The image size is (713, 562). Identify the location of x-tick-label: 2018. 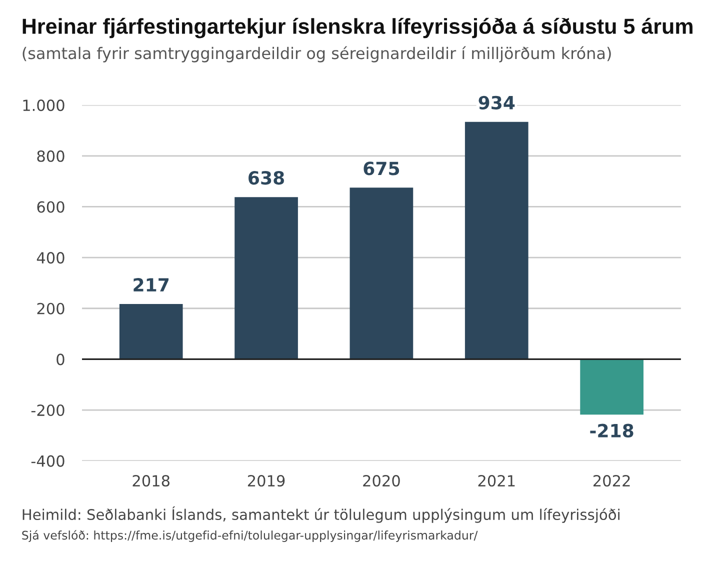
(151, 481).